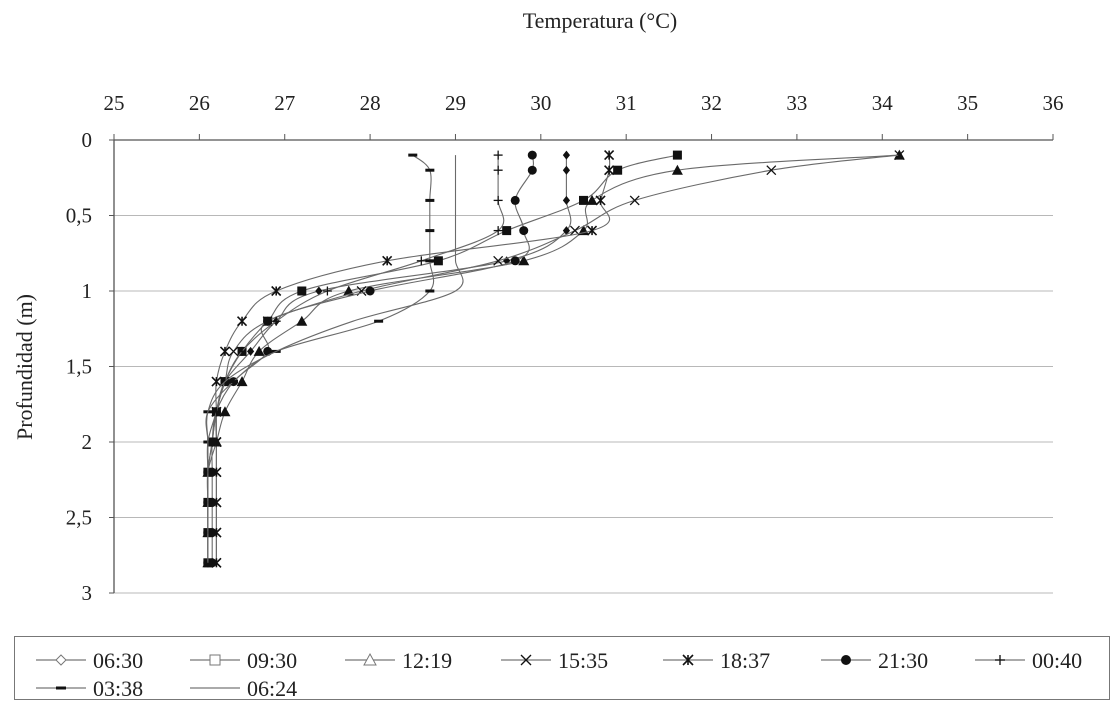 The height and width of the screenshot is (703, 1117). I want to click on x-tick-label: 26, so click(199, 103).